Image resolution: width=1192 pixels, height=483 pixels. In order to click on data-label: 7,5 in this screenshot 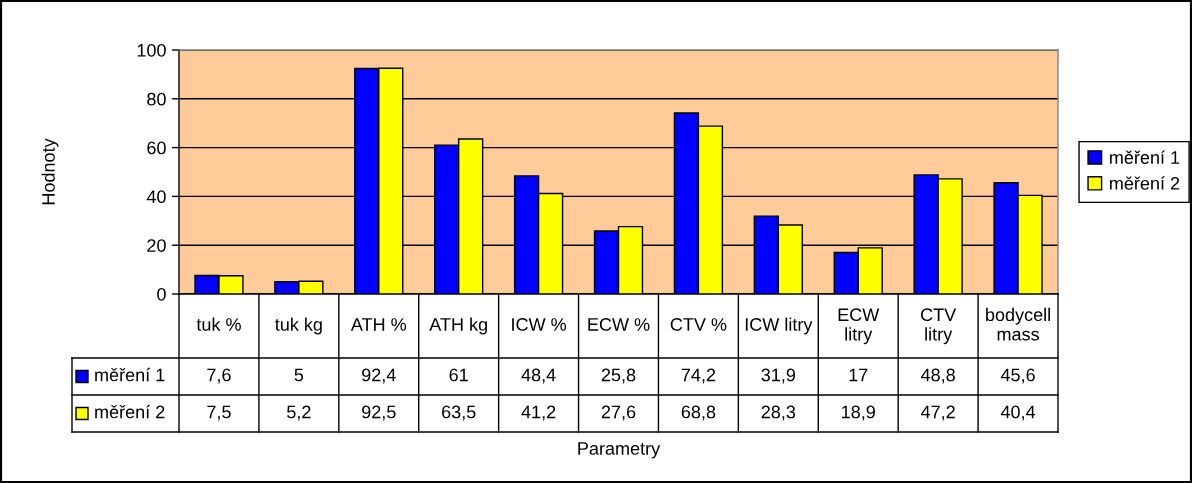, I will do `click(219, 413)`.